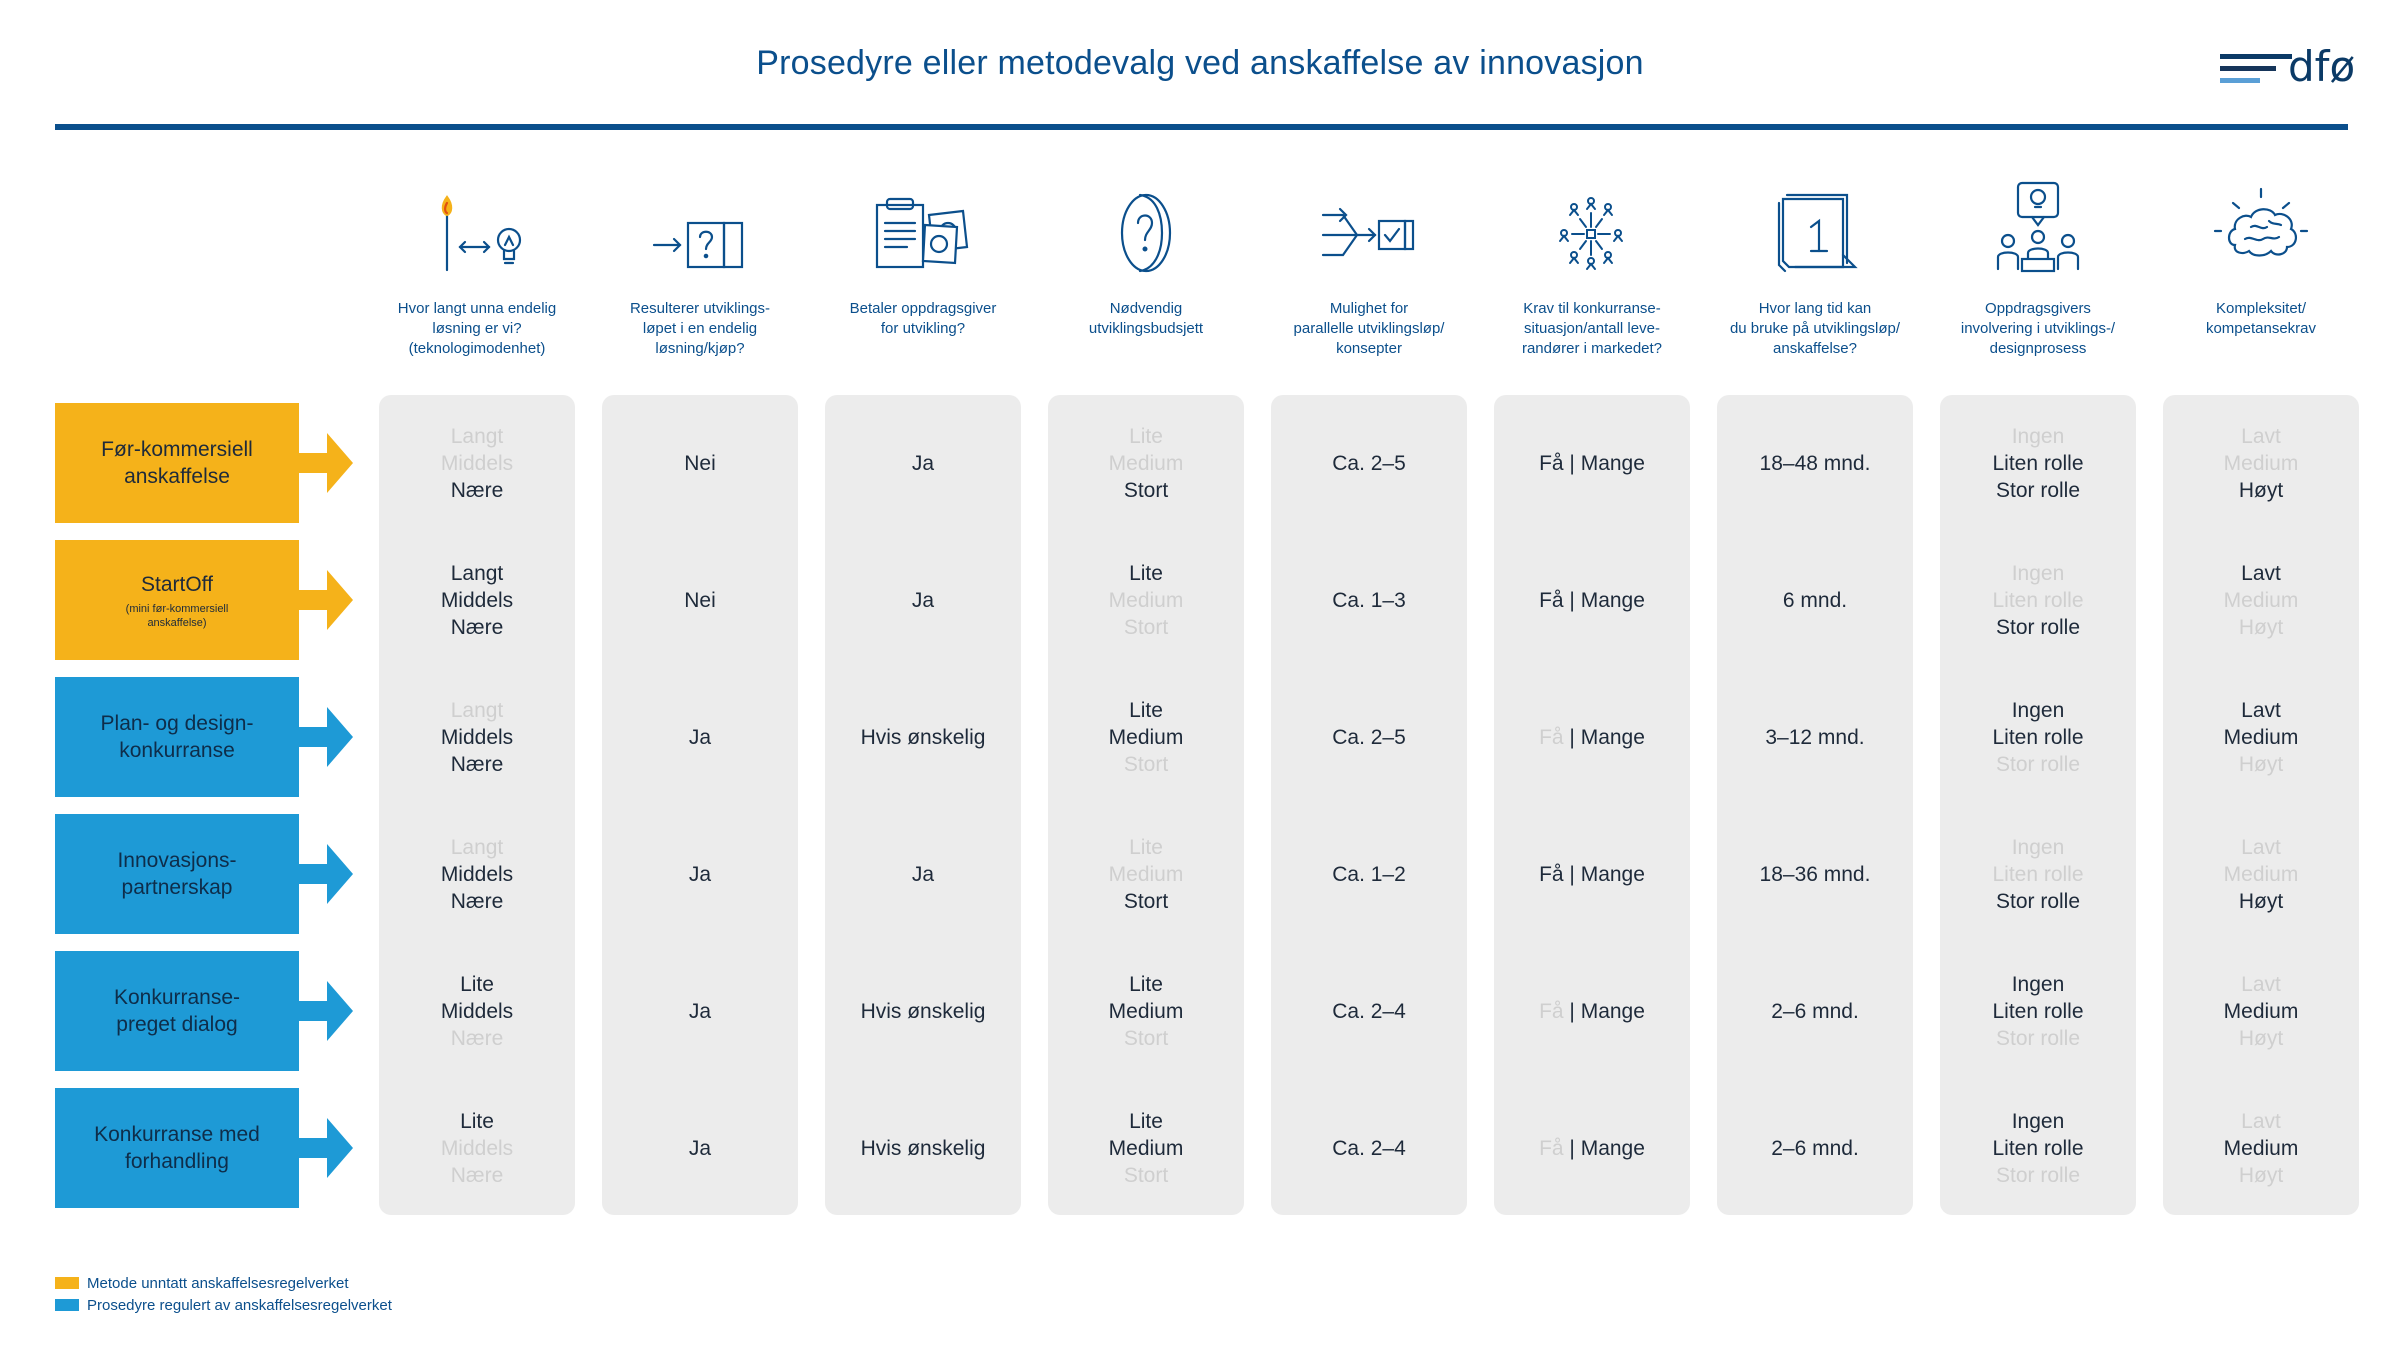  Describe the element at coordinates (1815, 230) in the screenshot. I see `calendar-icon` at that location.